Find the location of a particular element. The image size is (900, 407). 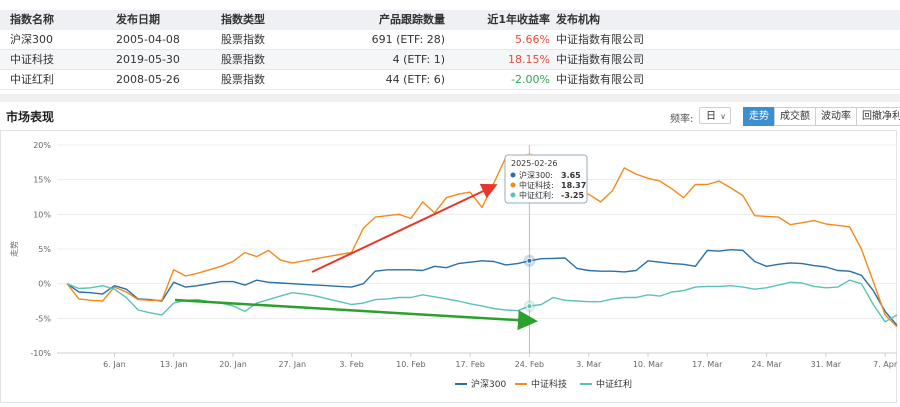

publish-date: 2008-05-26 is located at coordinates (148, 79).